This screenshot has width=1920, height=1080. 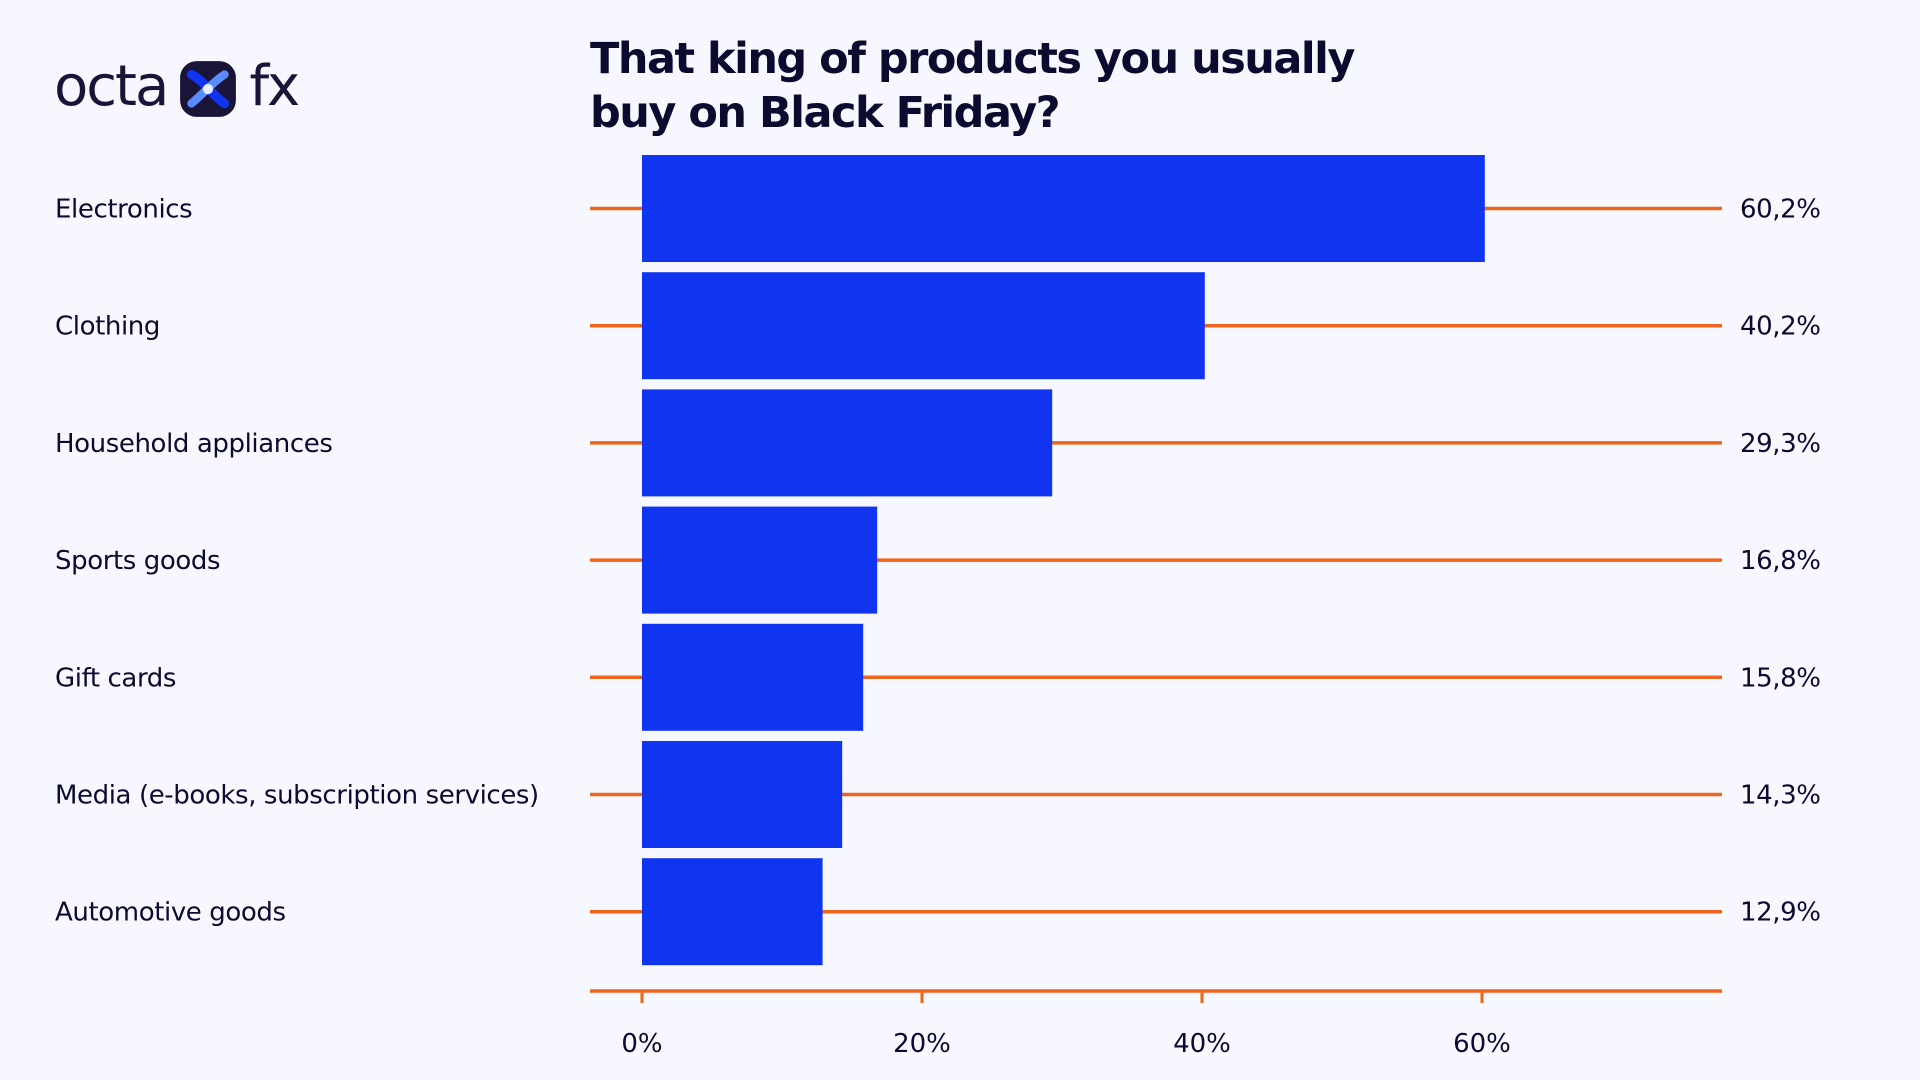 What do you see at coordinates (137, 561) in the screenshot?
I see `category-label: Sports goods` at bounding box center [137, 561].